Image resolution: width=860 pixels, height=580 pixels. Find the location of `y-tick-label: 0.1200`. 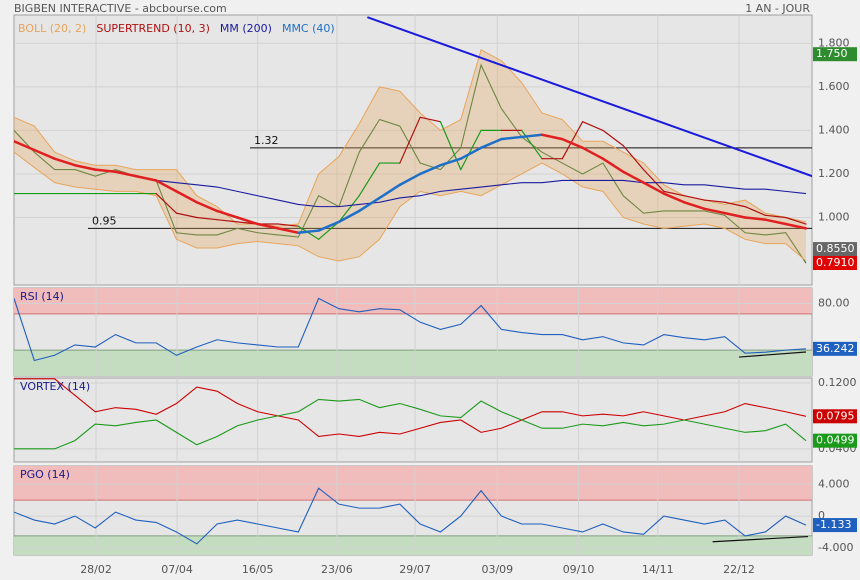

y-tick-label: 0.1200 is located at coordinates (837, 382).